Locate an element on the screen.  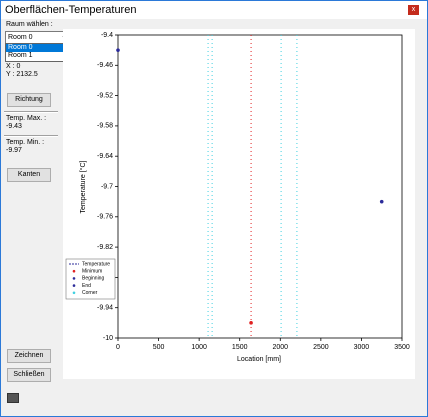
legend-label: Beginning is located at coordinates (93, 279).